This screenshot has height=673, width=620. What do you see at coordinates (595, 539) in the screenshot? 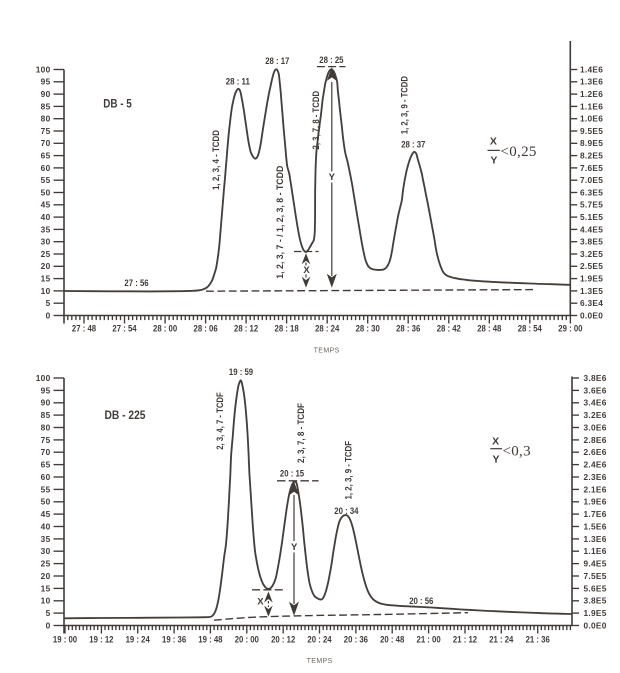
I see `svg-text: 1.3E6` at bounding box center [595, 539].